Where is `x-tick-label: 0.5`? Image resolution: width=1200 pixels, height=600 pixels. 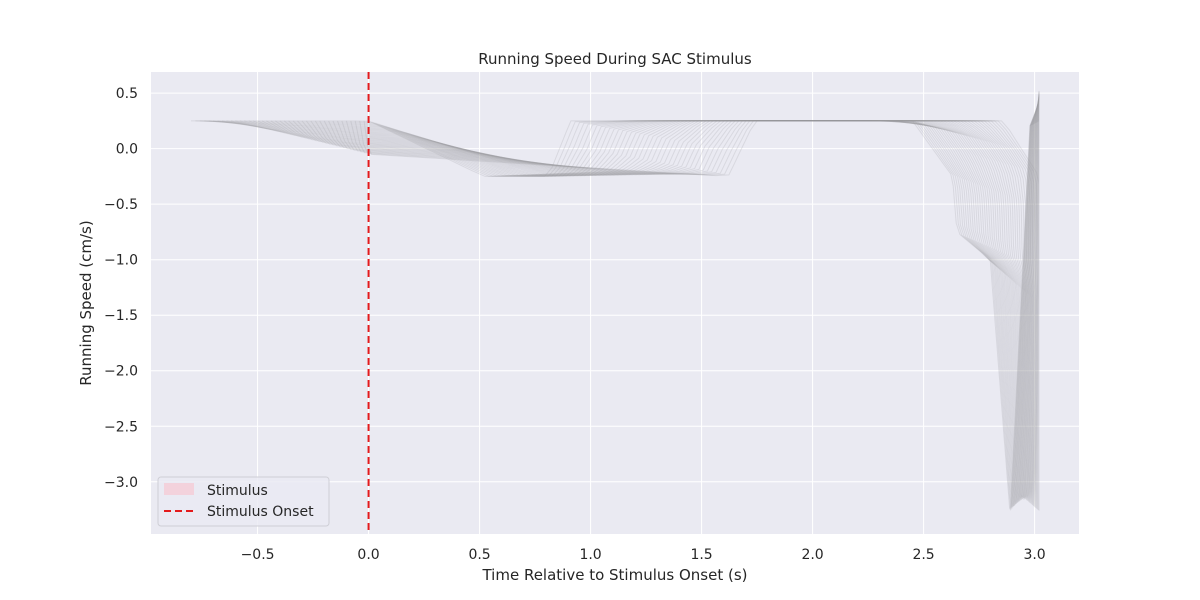
x-tick-label: 0.5 is located at coordinates (479, 555).